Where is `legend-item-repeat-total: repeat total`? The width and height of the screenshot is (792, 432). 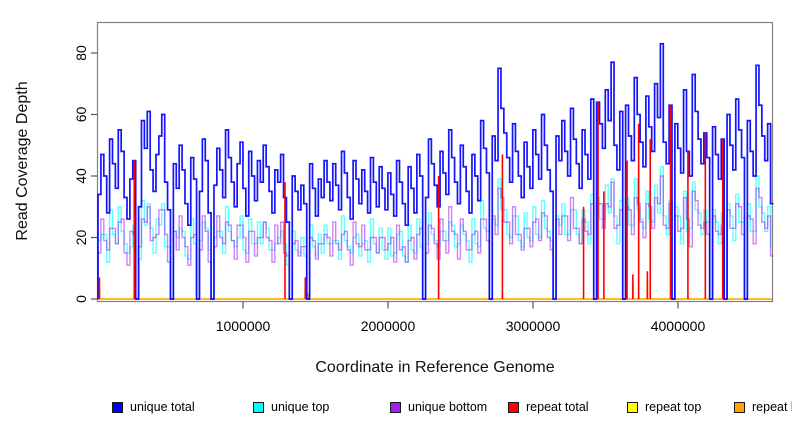 legend-item-repeat-total: repeat total is located at coordinates (548, 407).